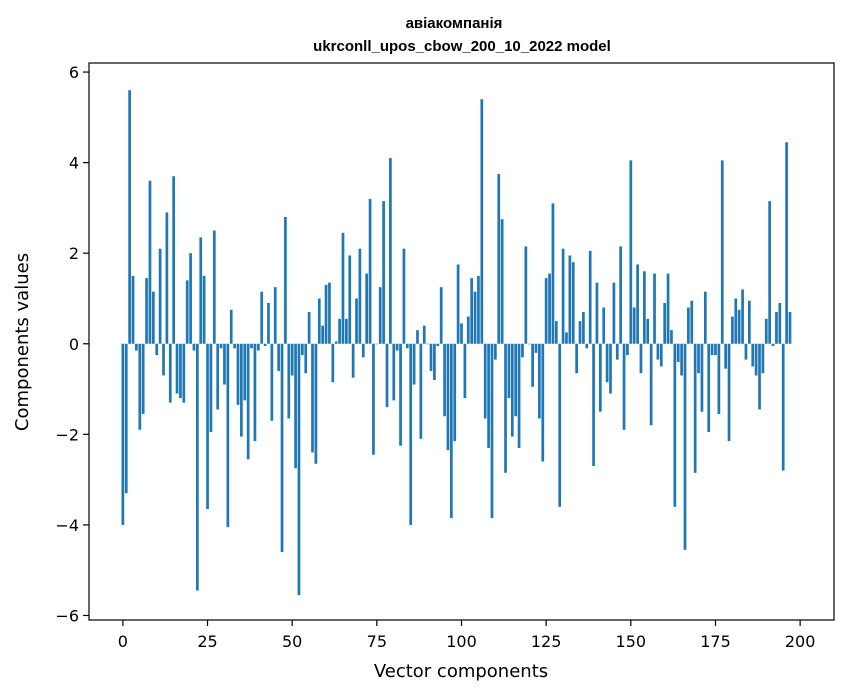  Describe the element at coordinates (67, 525) in the screenshot. I see `y-tick-label: −4` at that location.